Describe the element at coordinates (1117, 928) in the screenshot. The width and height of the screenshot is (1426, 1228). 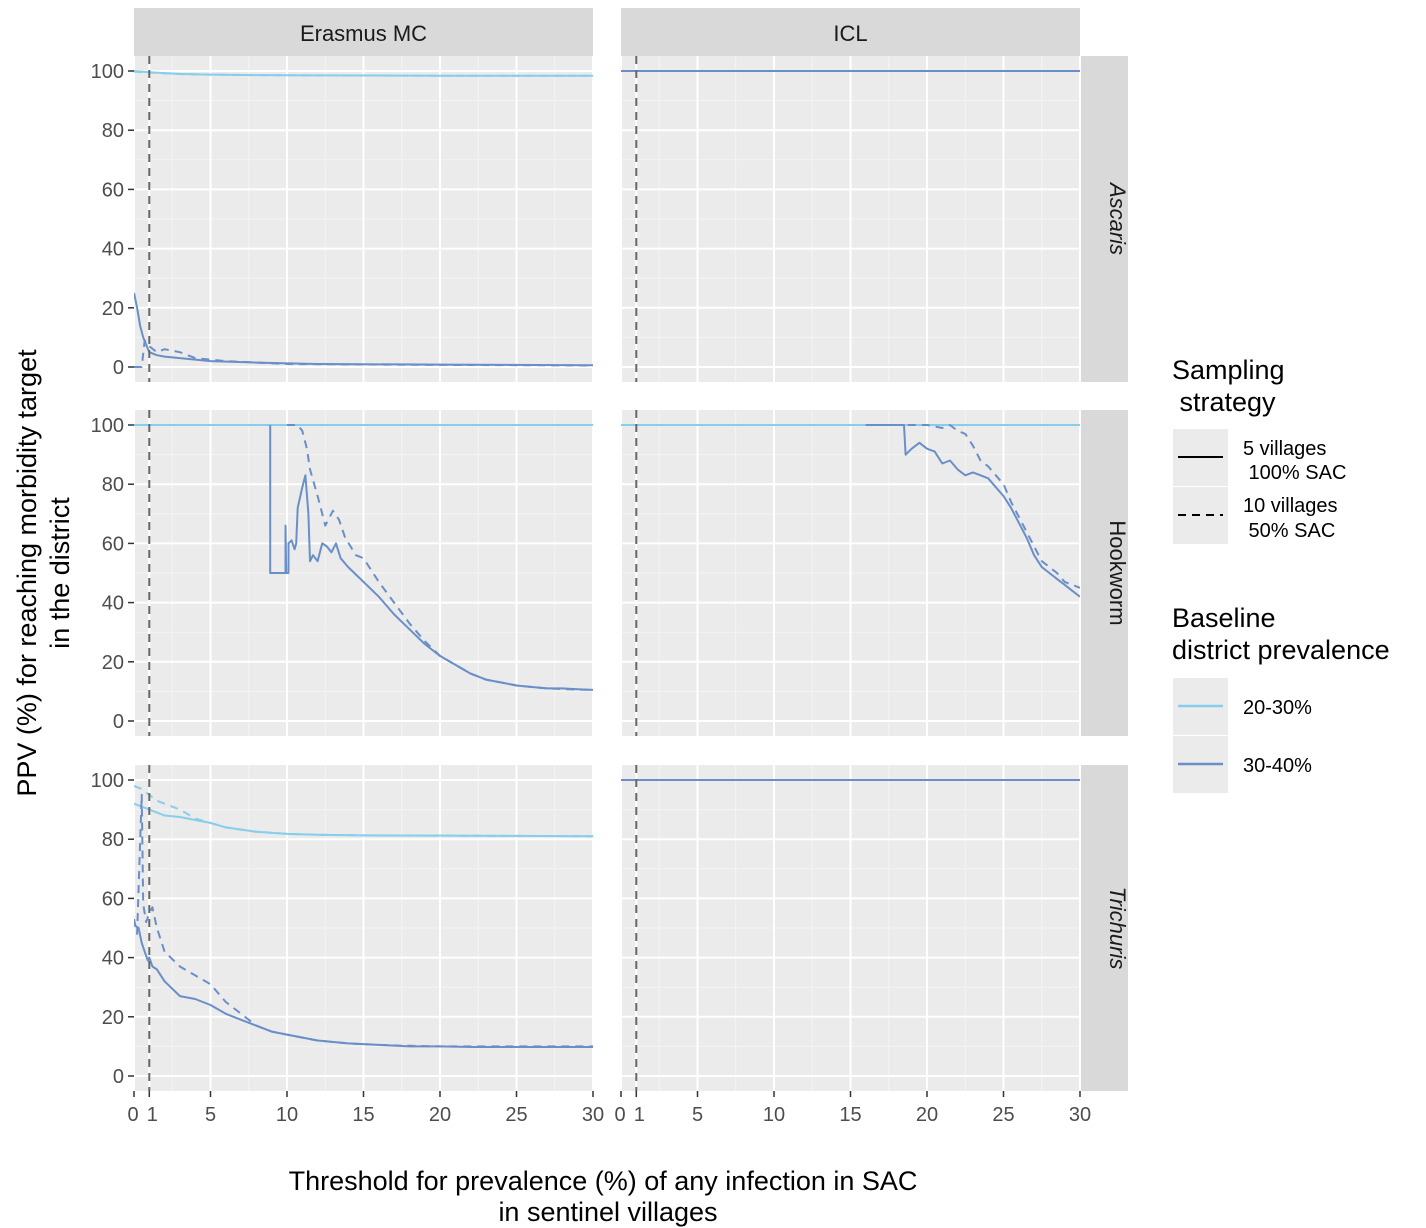
I see `row-strip-label: Trichuris` at that location.